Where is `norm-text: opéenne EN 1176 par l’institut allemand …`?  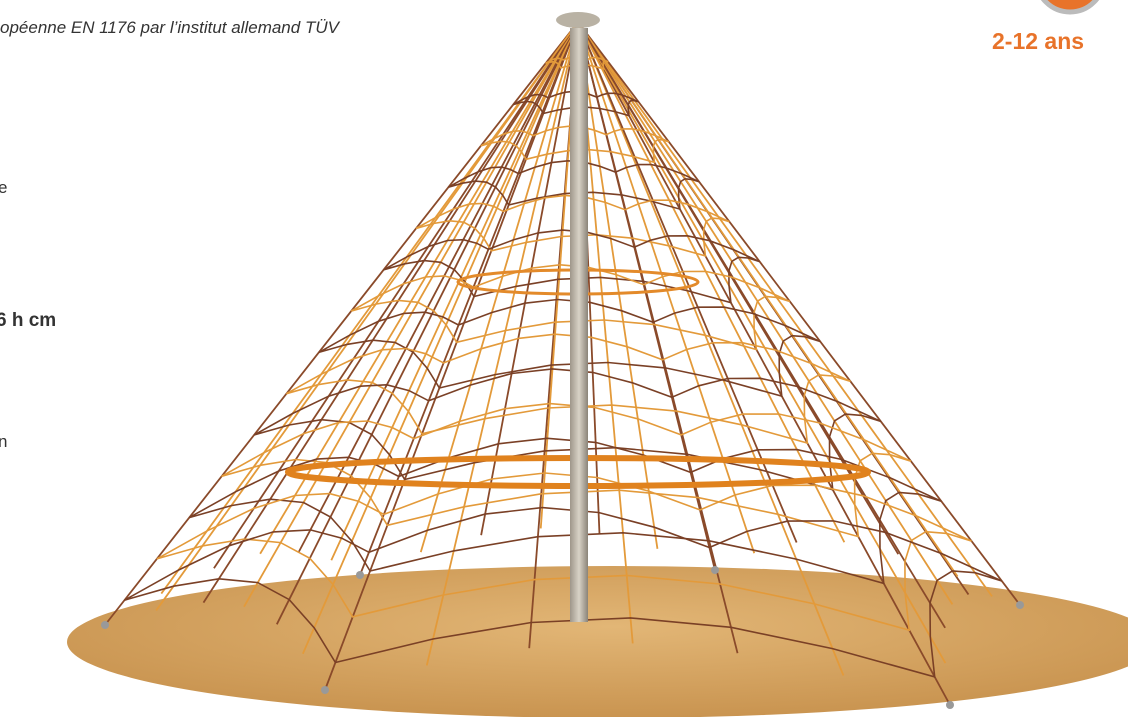 norm-text: opéenne EN 1176 par l’institut allemand … is located at coordinates (169, 27).